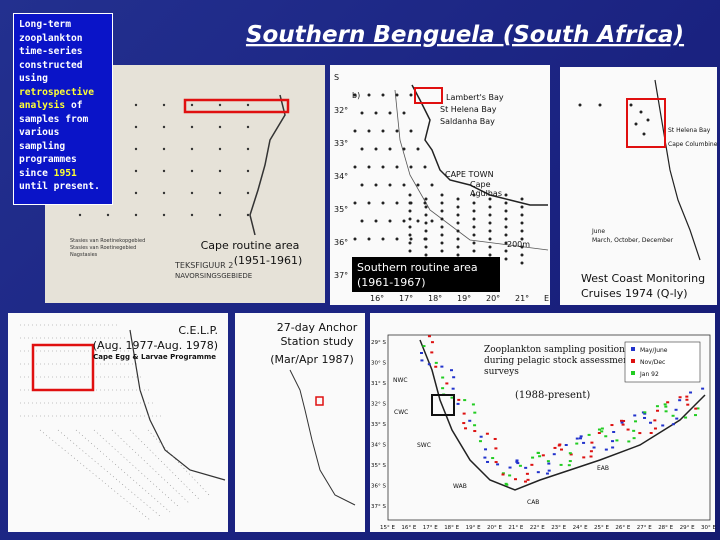 The width and height of the screenshot is (720, 540). I want to click on legend: May/June Nov/Dec Jan 92, so click(649, 362).